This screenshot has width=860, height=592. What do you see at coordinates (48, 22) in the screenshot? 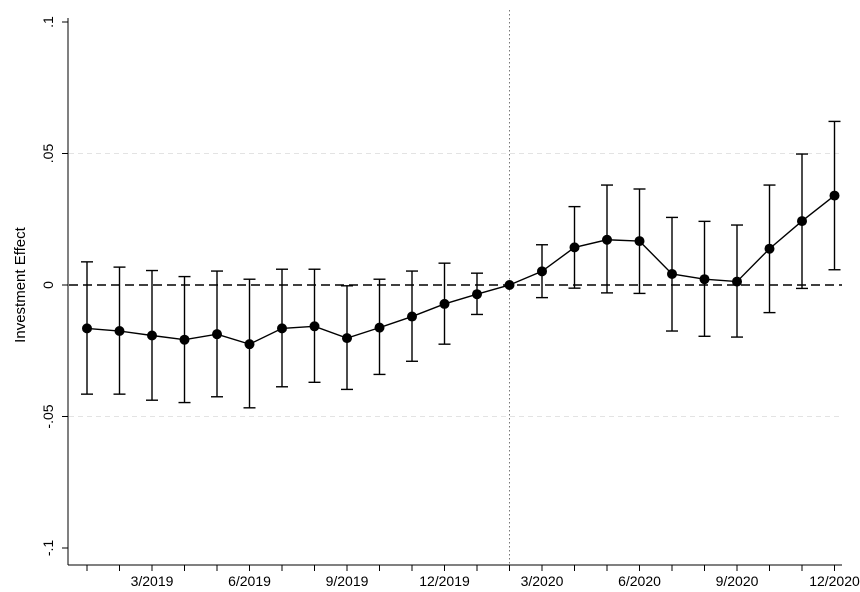
I see `y-tick-label: .1` at bounding box center [48, 22].